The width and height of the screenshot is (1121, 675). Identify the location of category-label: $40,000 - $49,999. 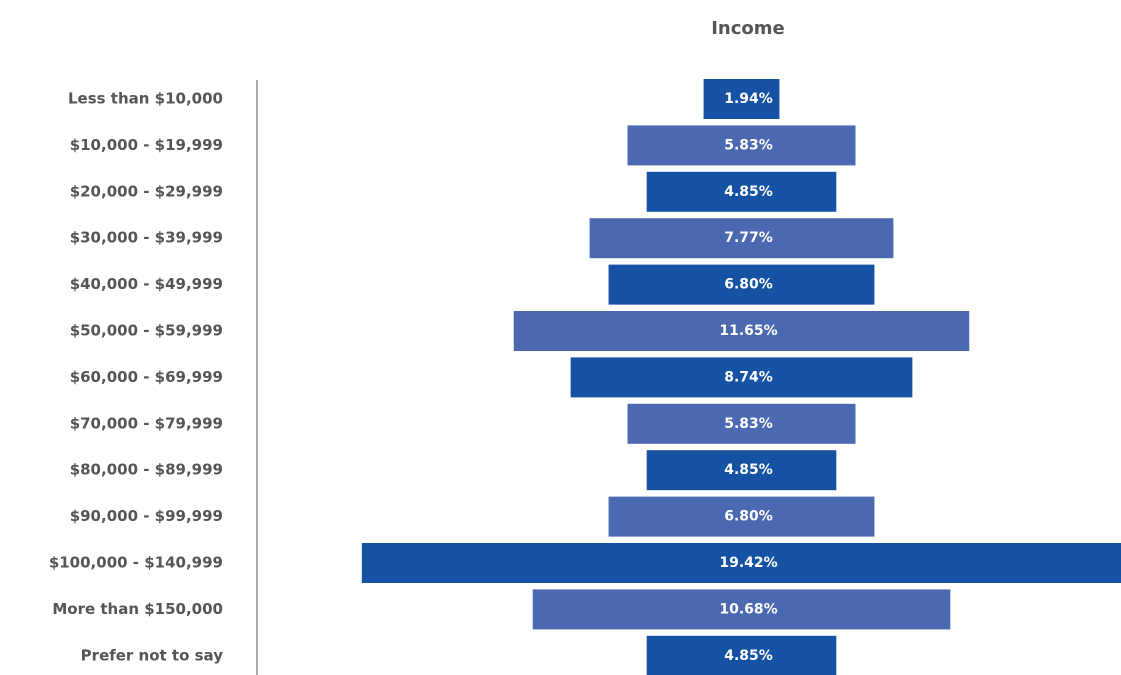
(146, 284).